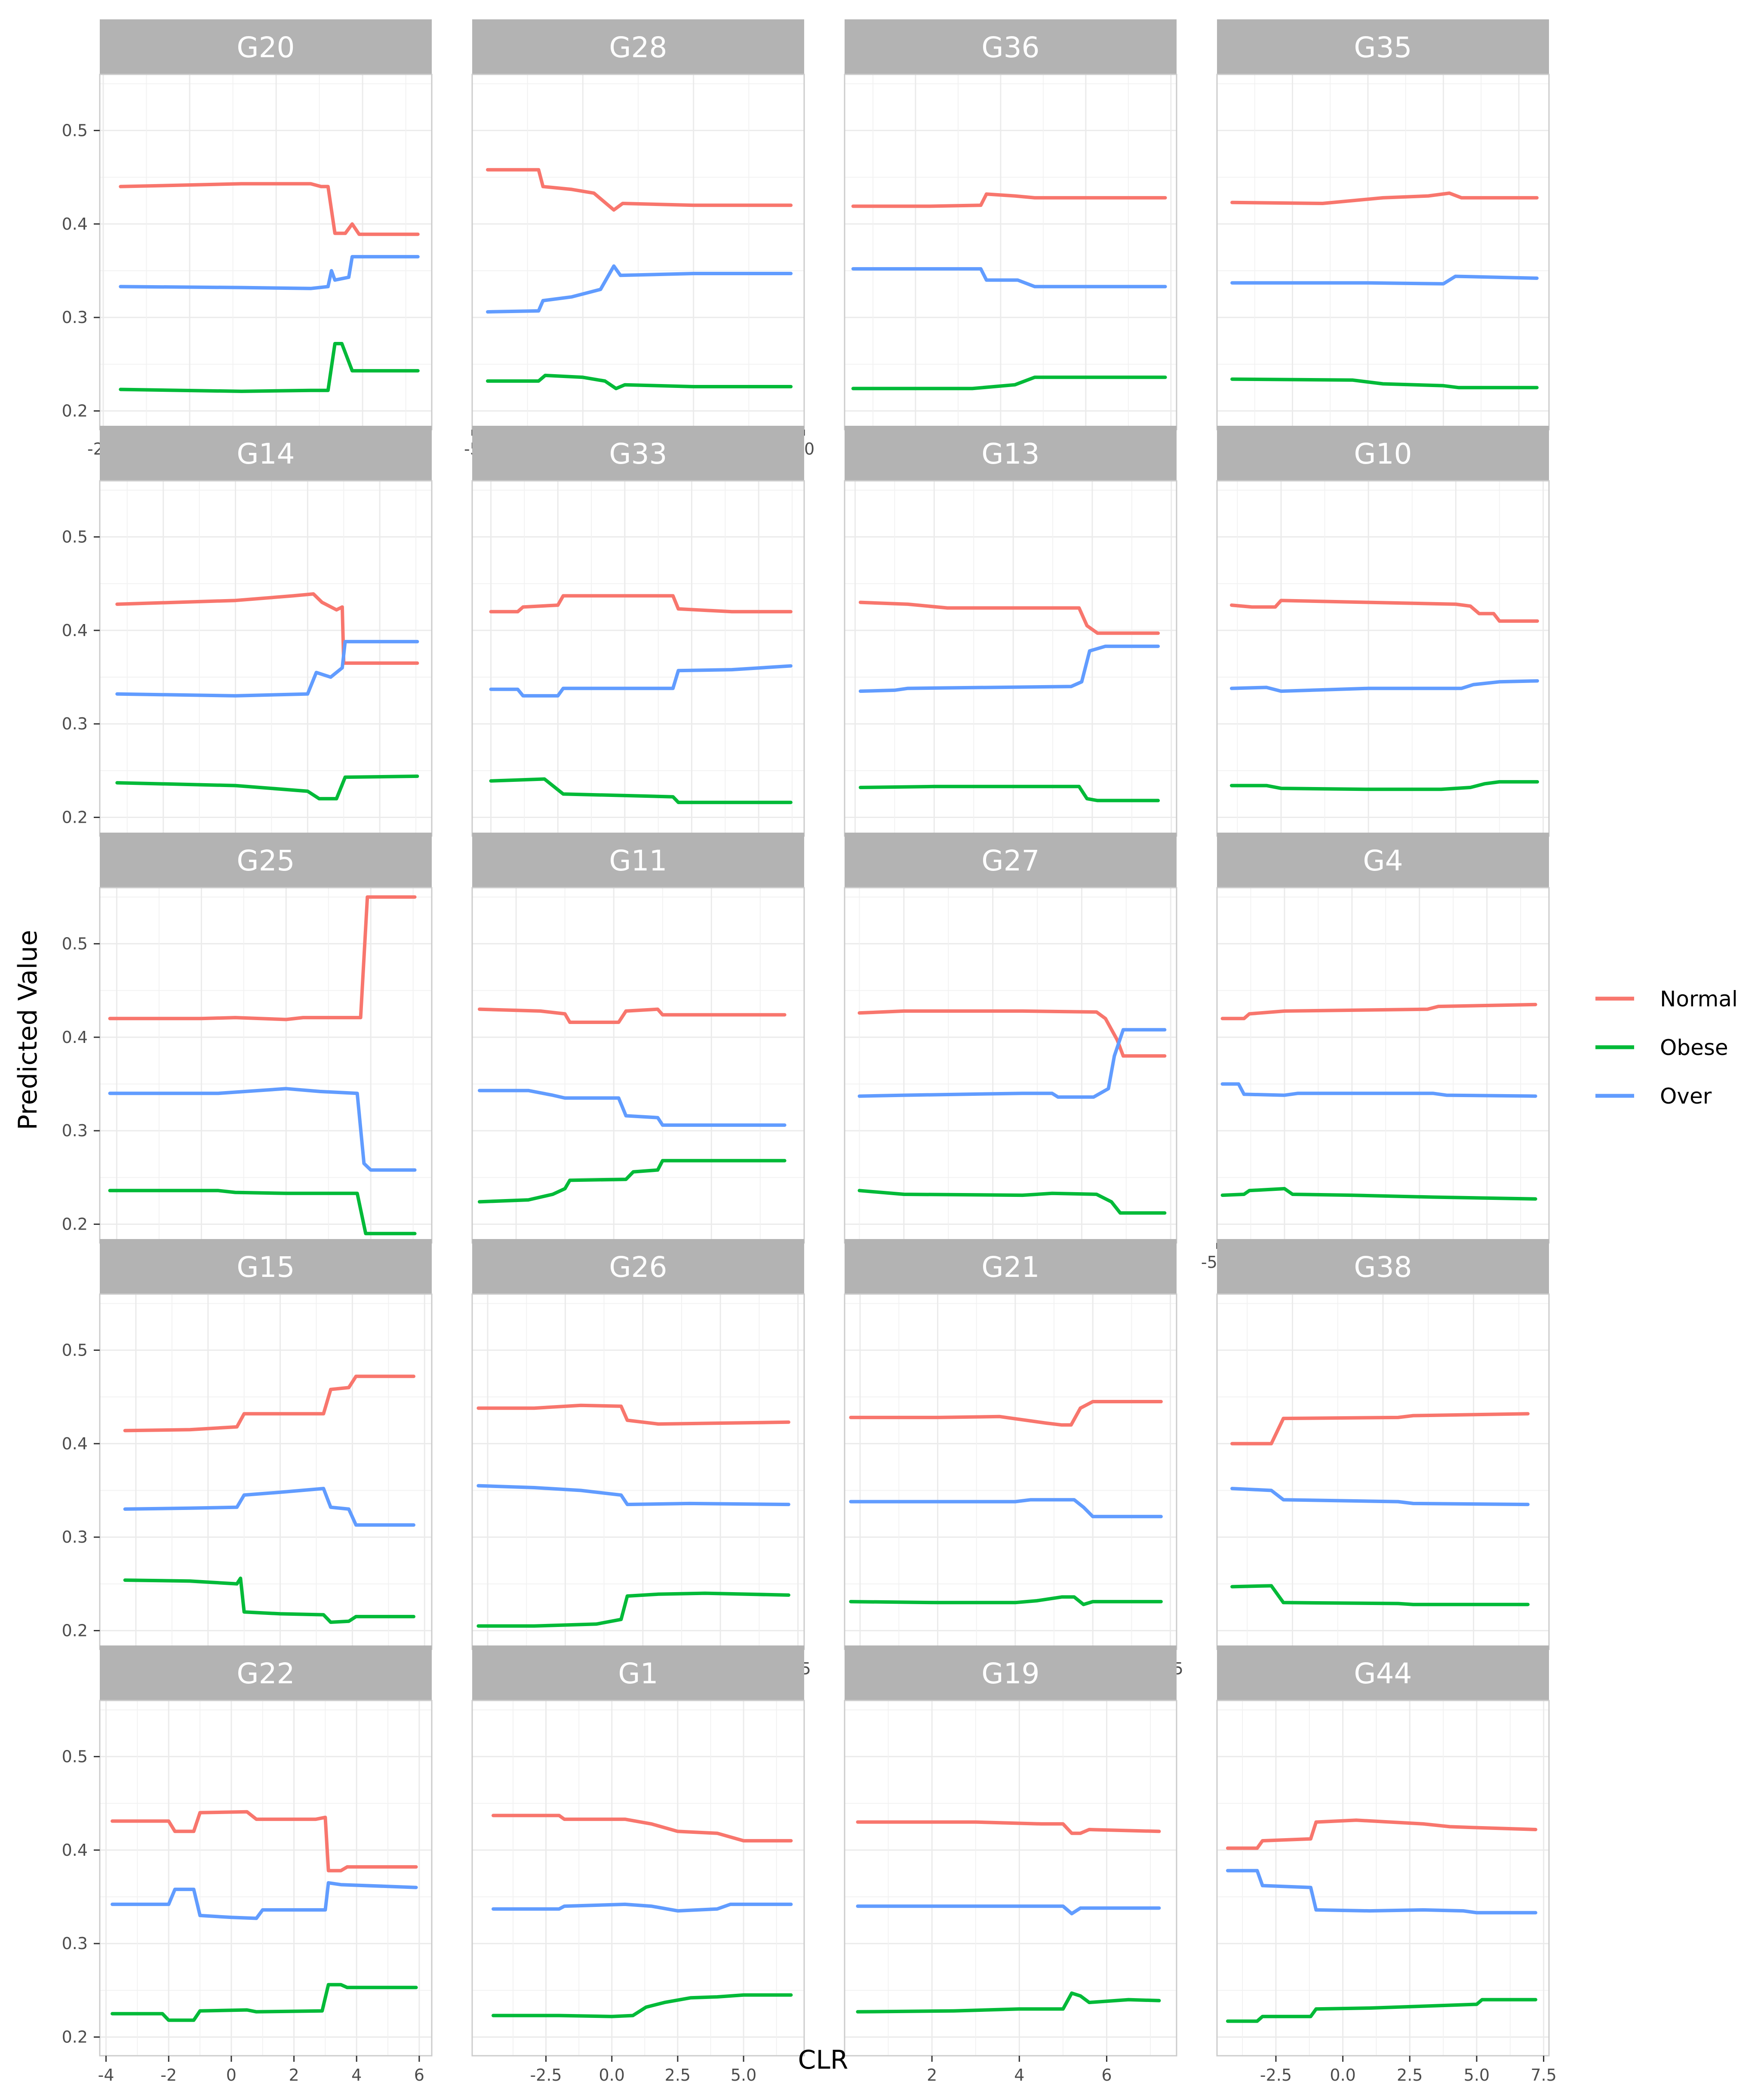 The height and width of the screenshot is (2088, 1764). Describe the element at coordinates (269, 1600) in the screenshot. I see `series-line-obese-g15` at that location.